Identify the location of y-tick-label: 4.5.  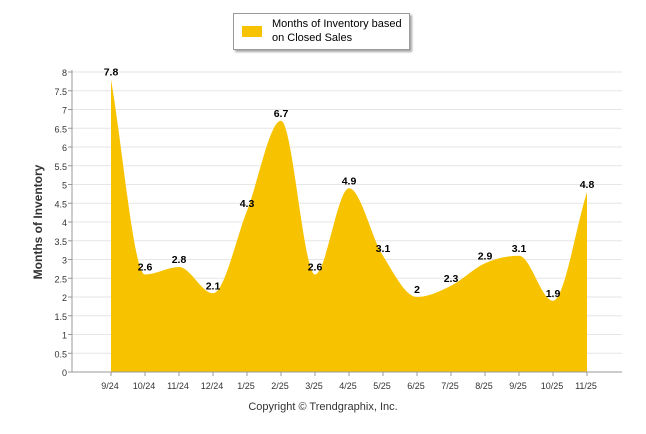
(60, 204).